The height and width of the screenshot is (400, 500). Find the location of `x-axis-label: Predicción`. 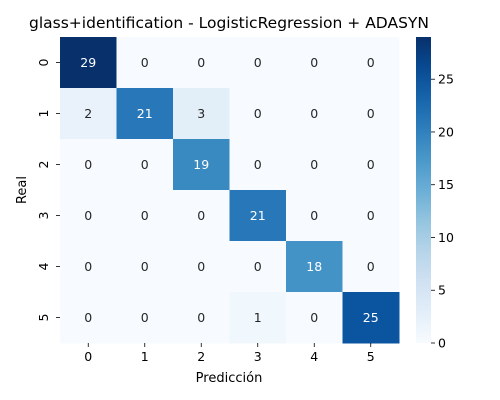

x-axis-label: Predicción is located at coordinates (229, 378).